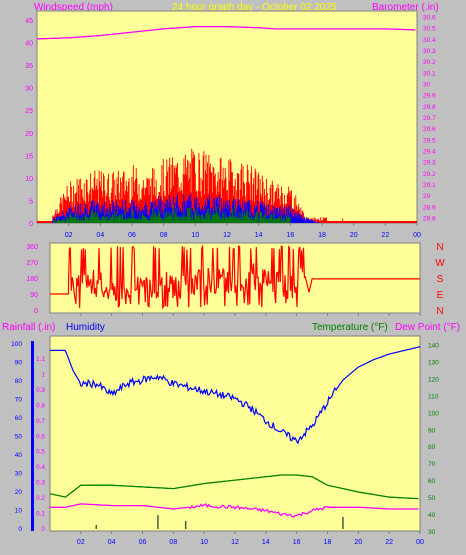 The width and height of the screenshot is (466, 555). Describe the element at coordinates (429, 73) in the screenshot. I see `barometer-tick-label: 30.1` at that location.